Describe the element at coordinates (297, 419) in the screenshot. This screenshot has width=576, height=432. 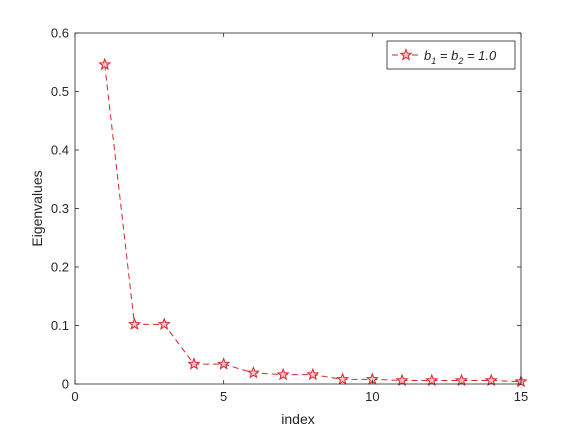
I see `x-axis-title: index` at that location.